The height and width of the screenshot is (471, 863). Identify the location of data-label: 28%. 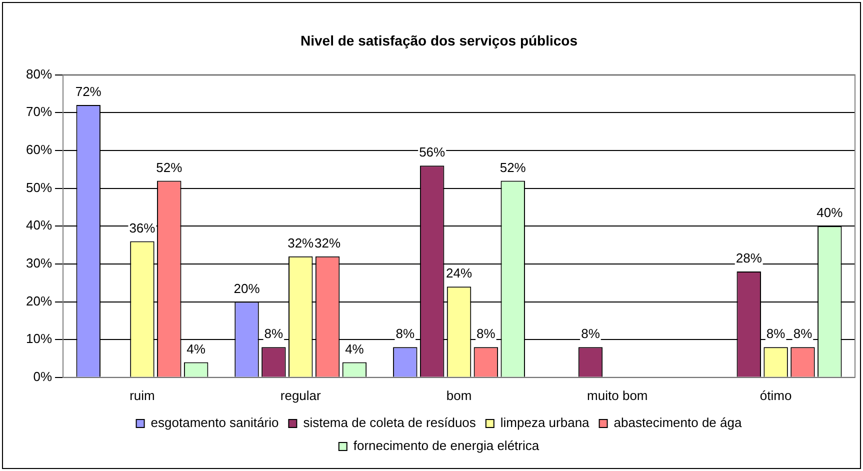
(749, 258).